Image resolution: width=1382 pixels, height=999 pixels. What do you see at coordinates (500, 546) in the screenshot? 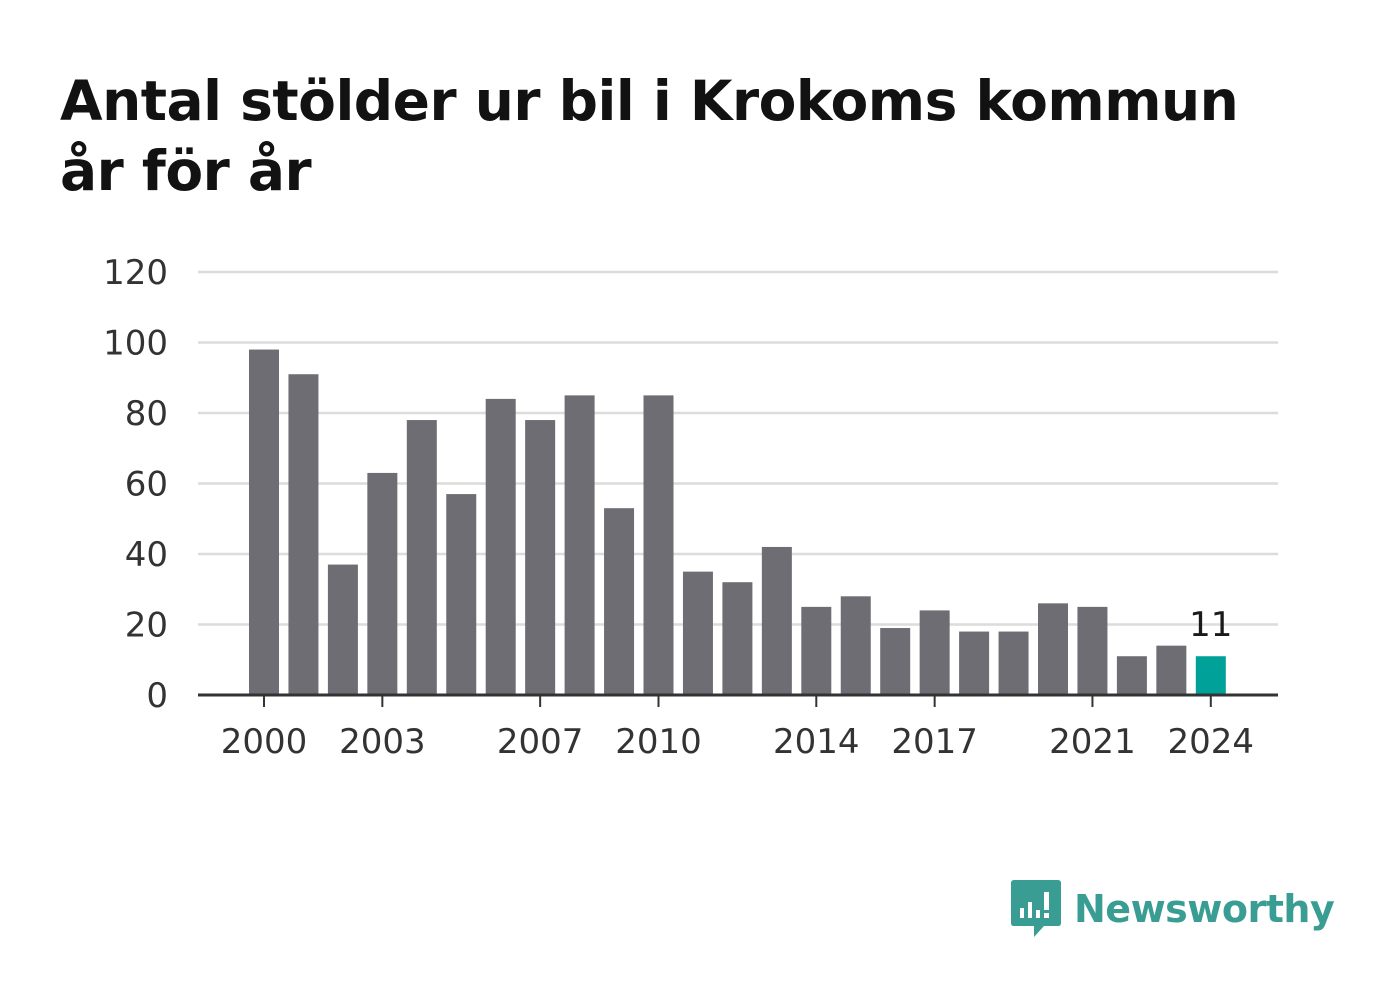
I see `bar-2006` at bounding box center [500, 546].